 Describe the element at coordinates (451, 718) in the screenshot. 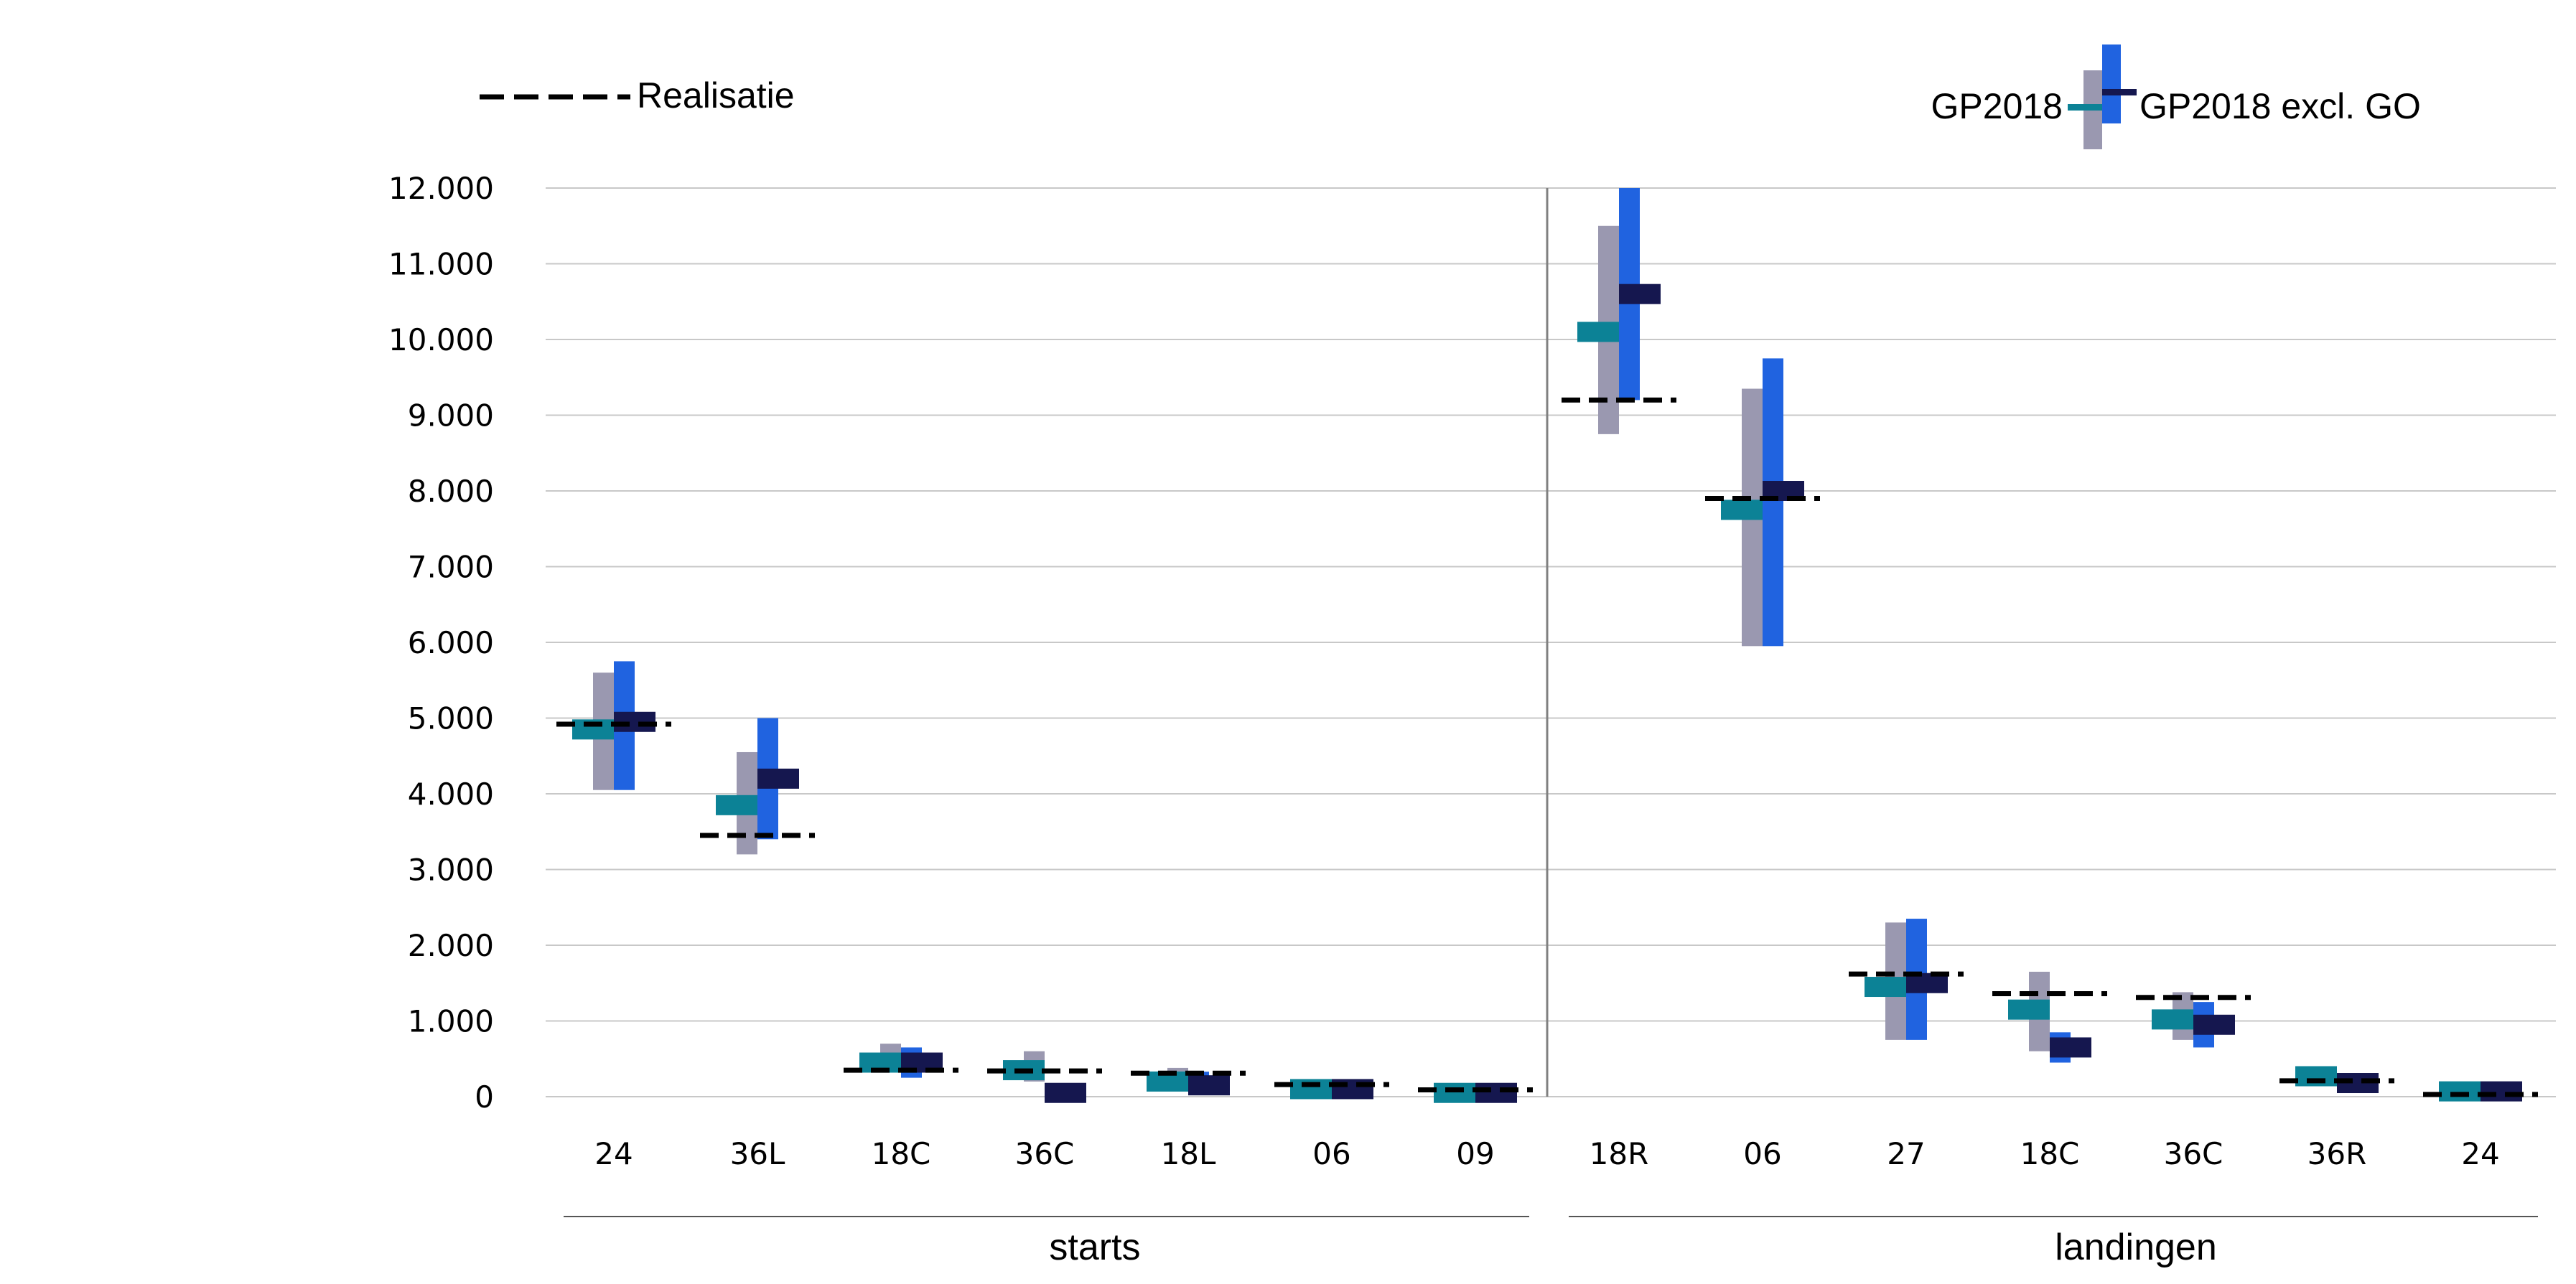

I see `y-tick-label: 5.000` at that location.